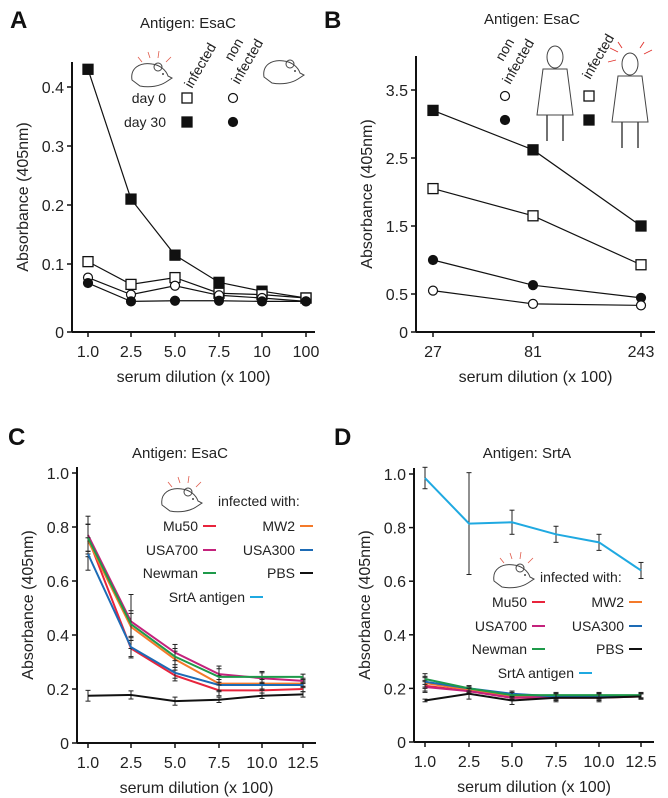 The width and height of the screenshot is (668, 798). I want to click on x-tick-label: 10, so click(262, 352).